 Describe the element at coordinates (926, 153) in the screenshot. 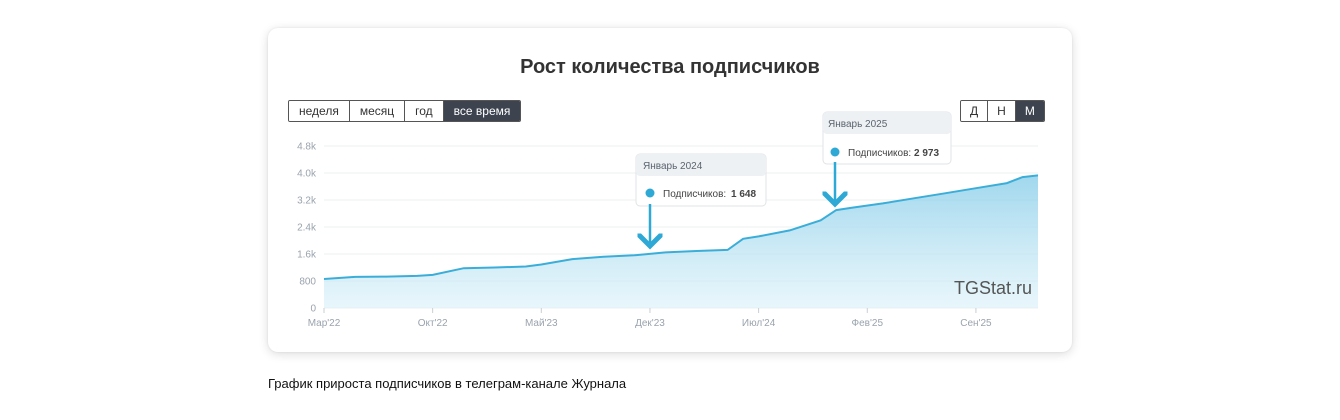

I see `tooltip-value: 2 973` at that location.